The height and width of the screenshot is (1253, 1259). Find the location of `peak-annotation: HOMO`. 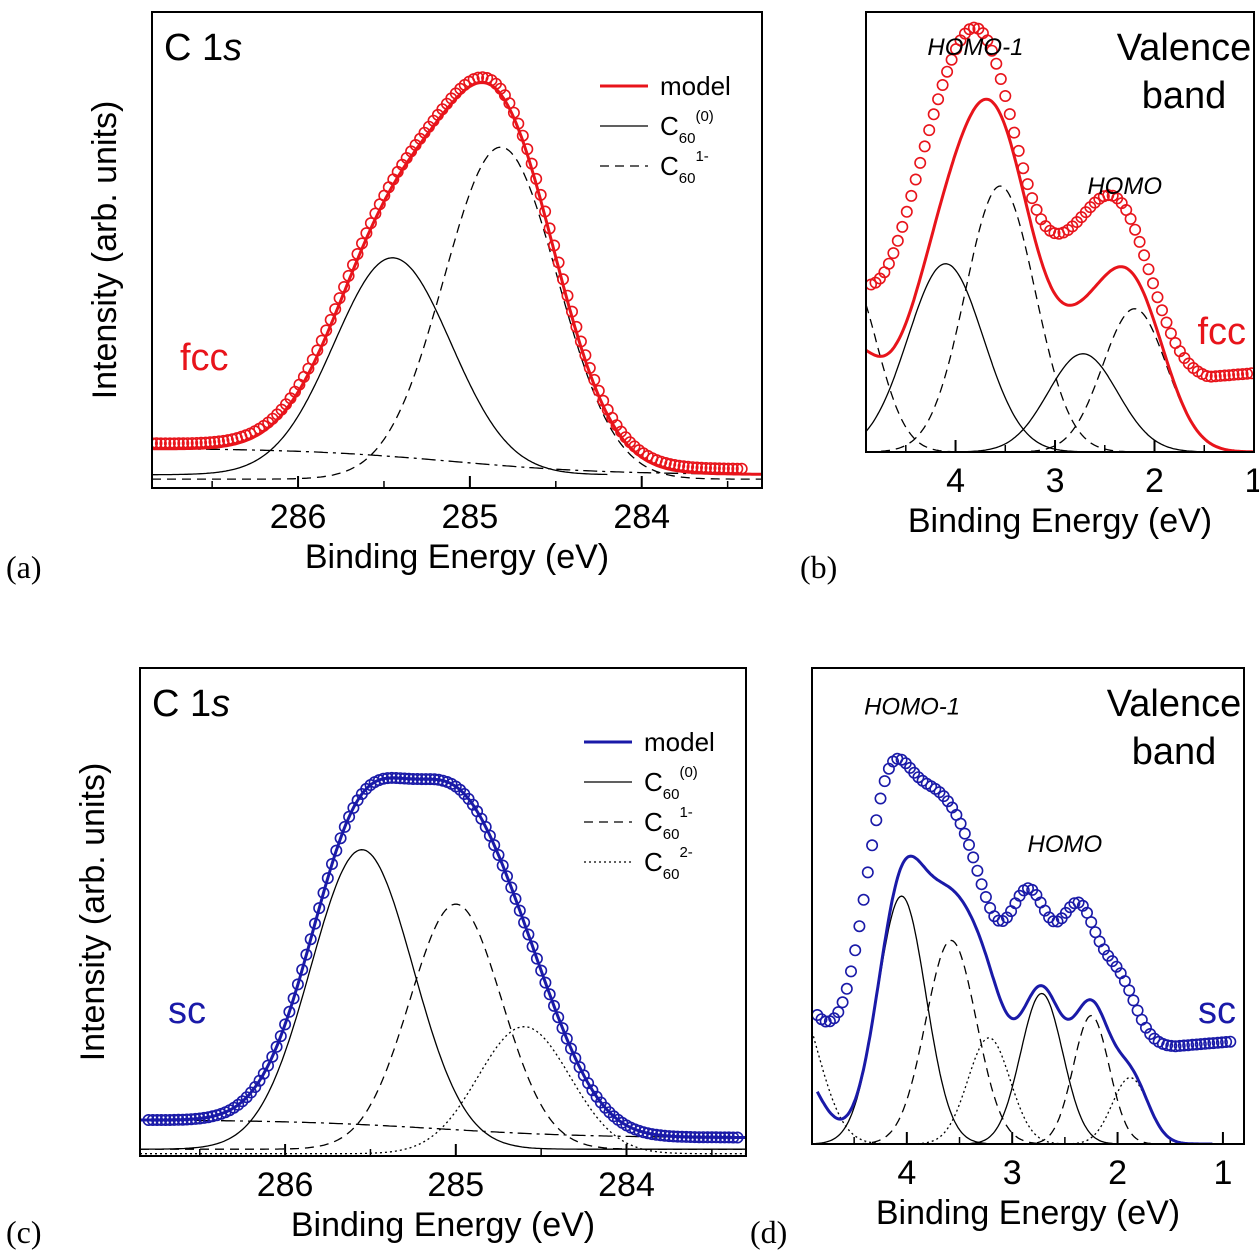

peak-annotation: HOMO is located at coordinates (1065, 844).